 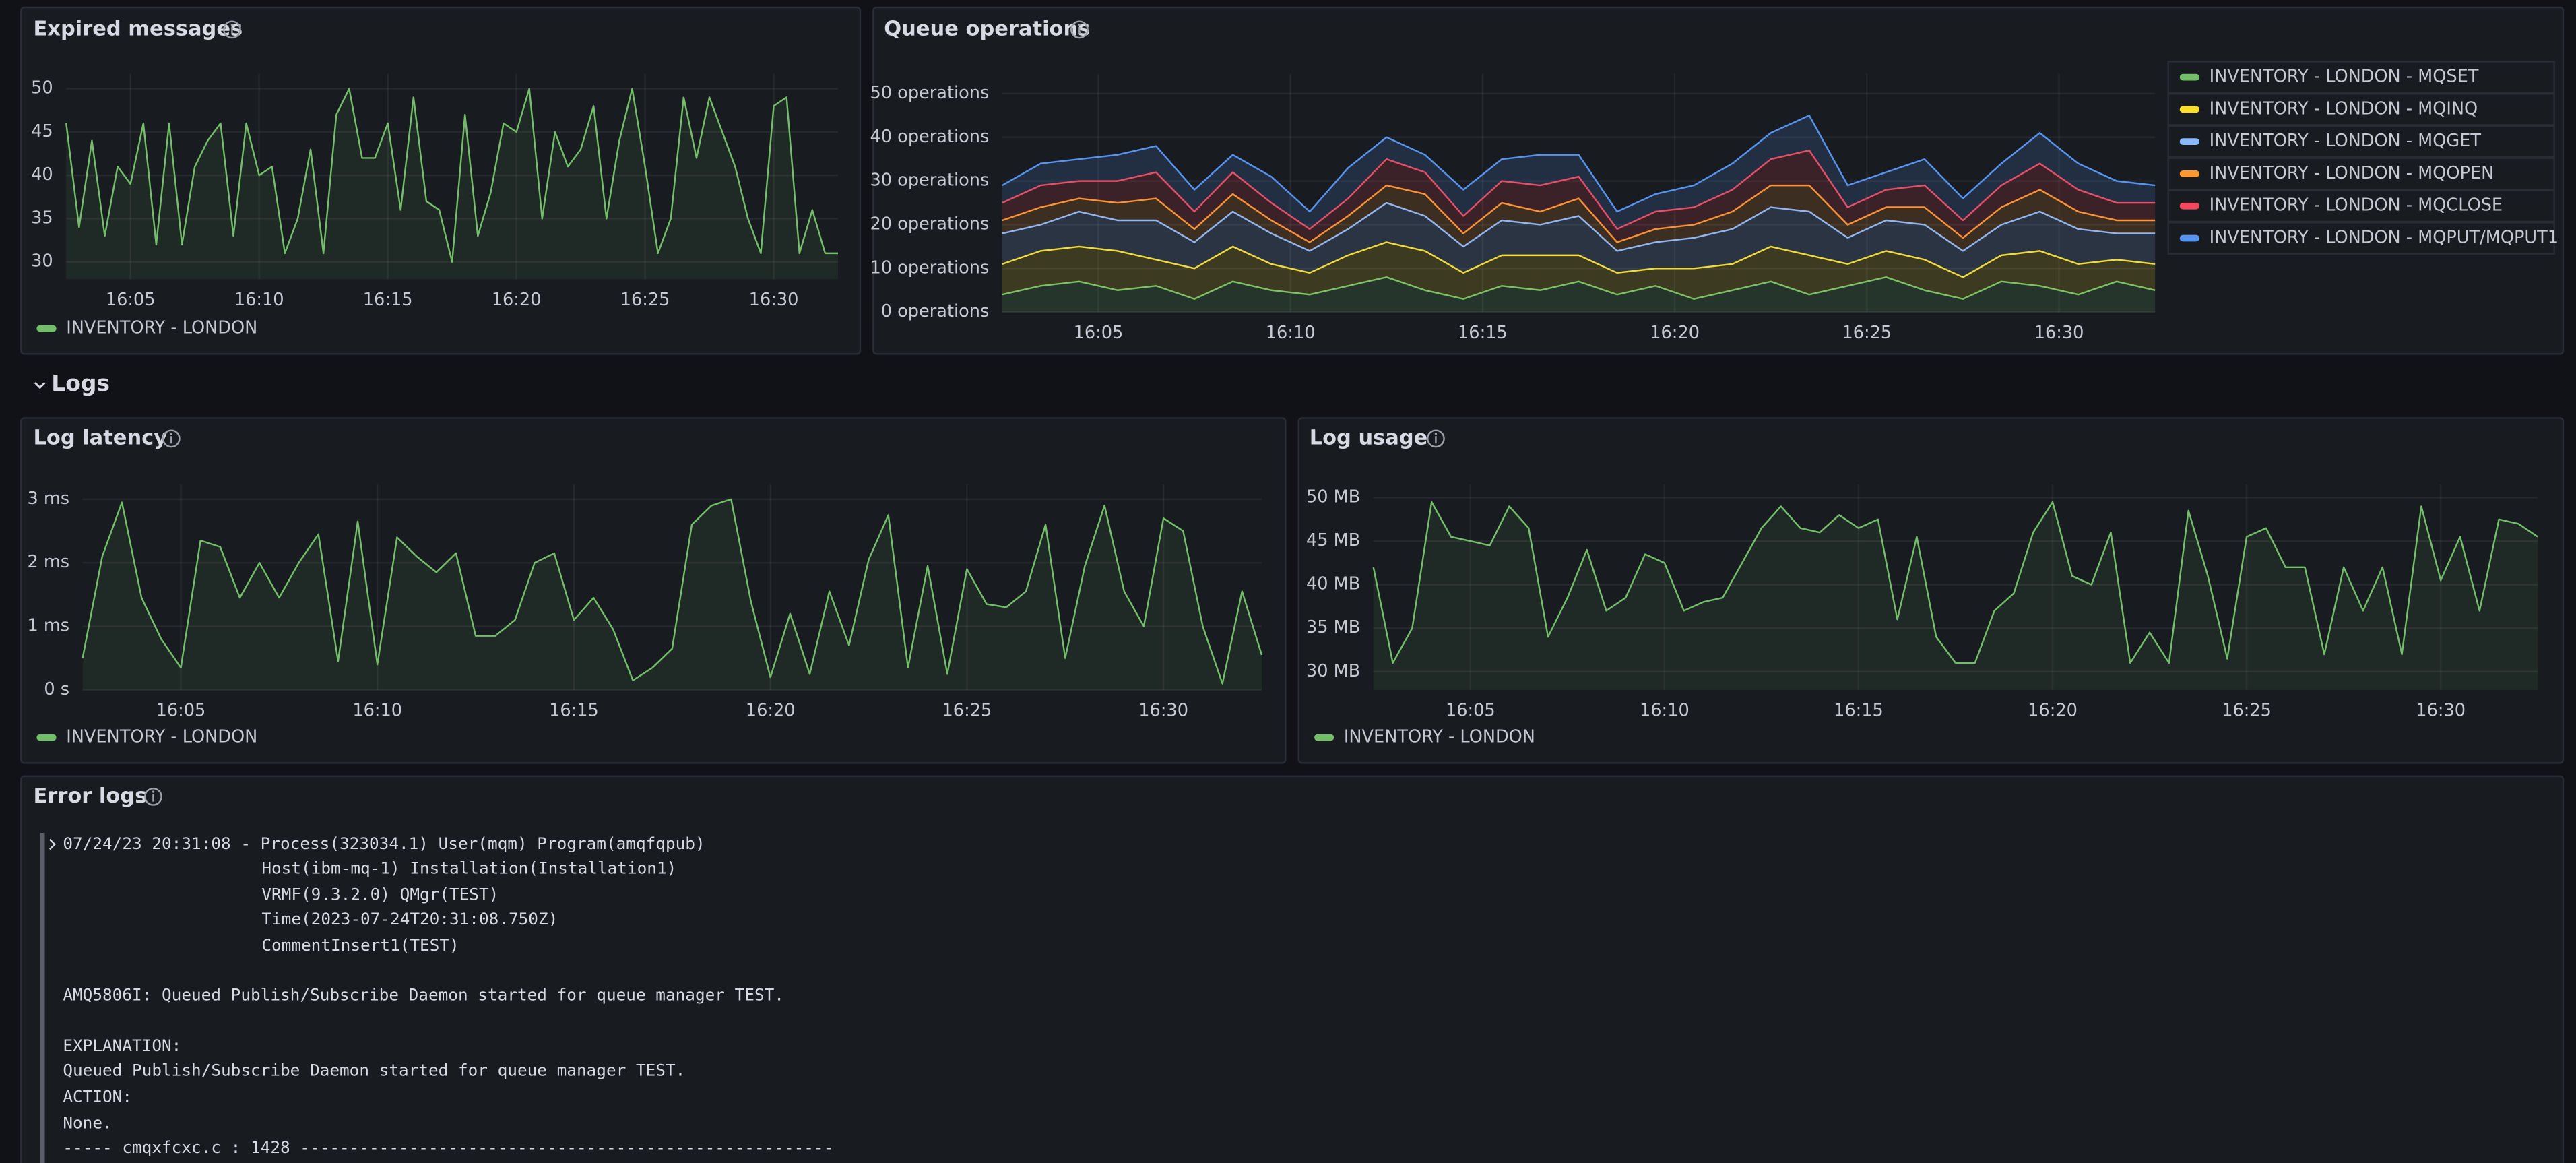 What do you see at coordinates (138, 28) in the screenshot?
I see `panel-title: Expired messages` at bounding box center [138, 28].